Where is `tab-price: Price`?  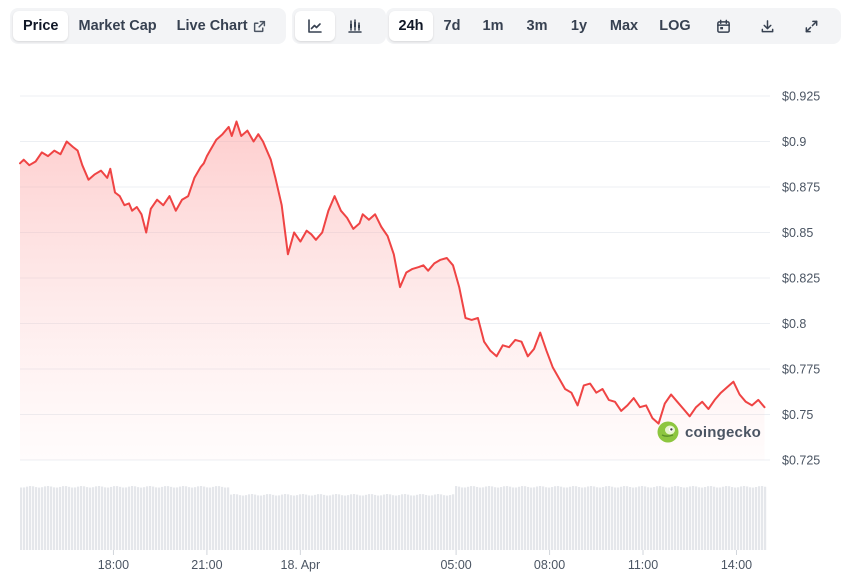
tab-price: Price is located at coordinates (41, 26).